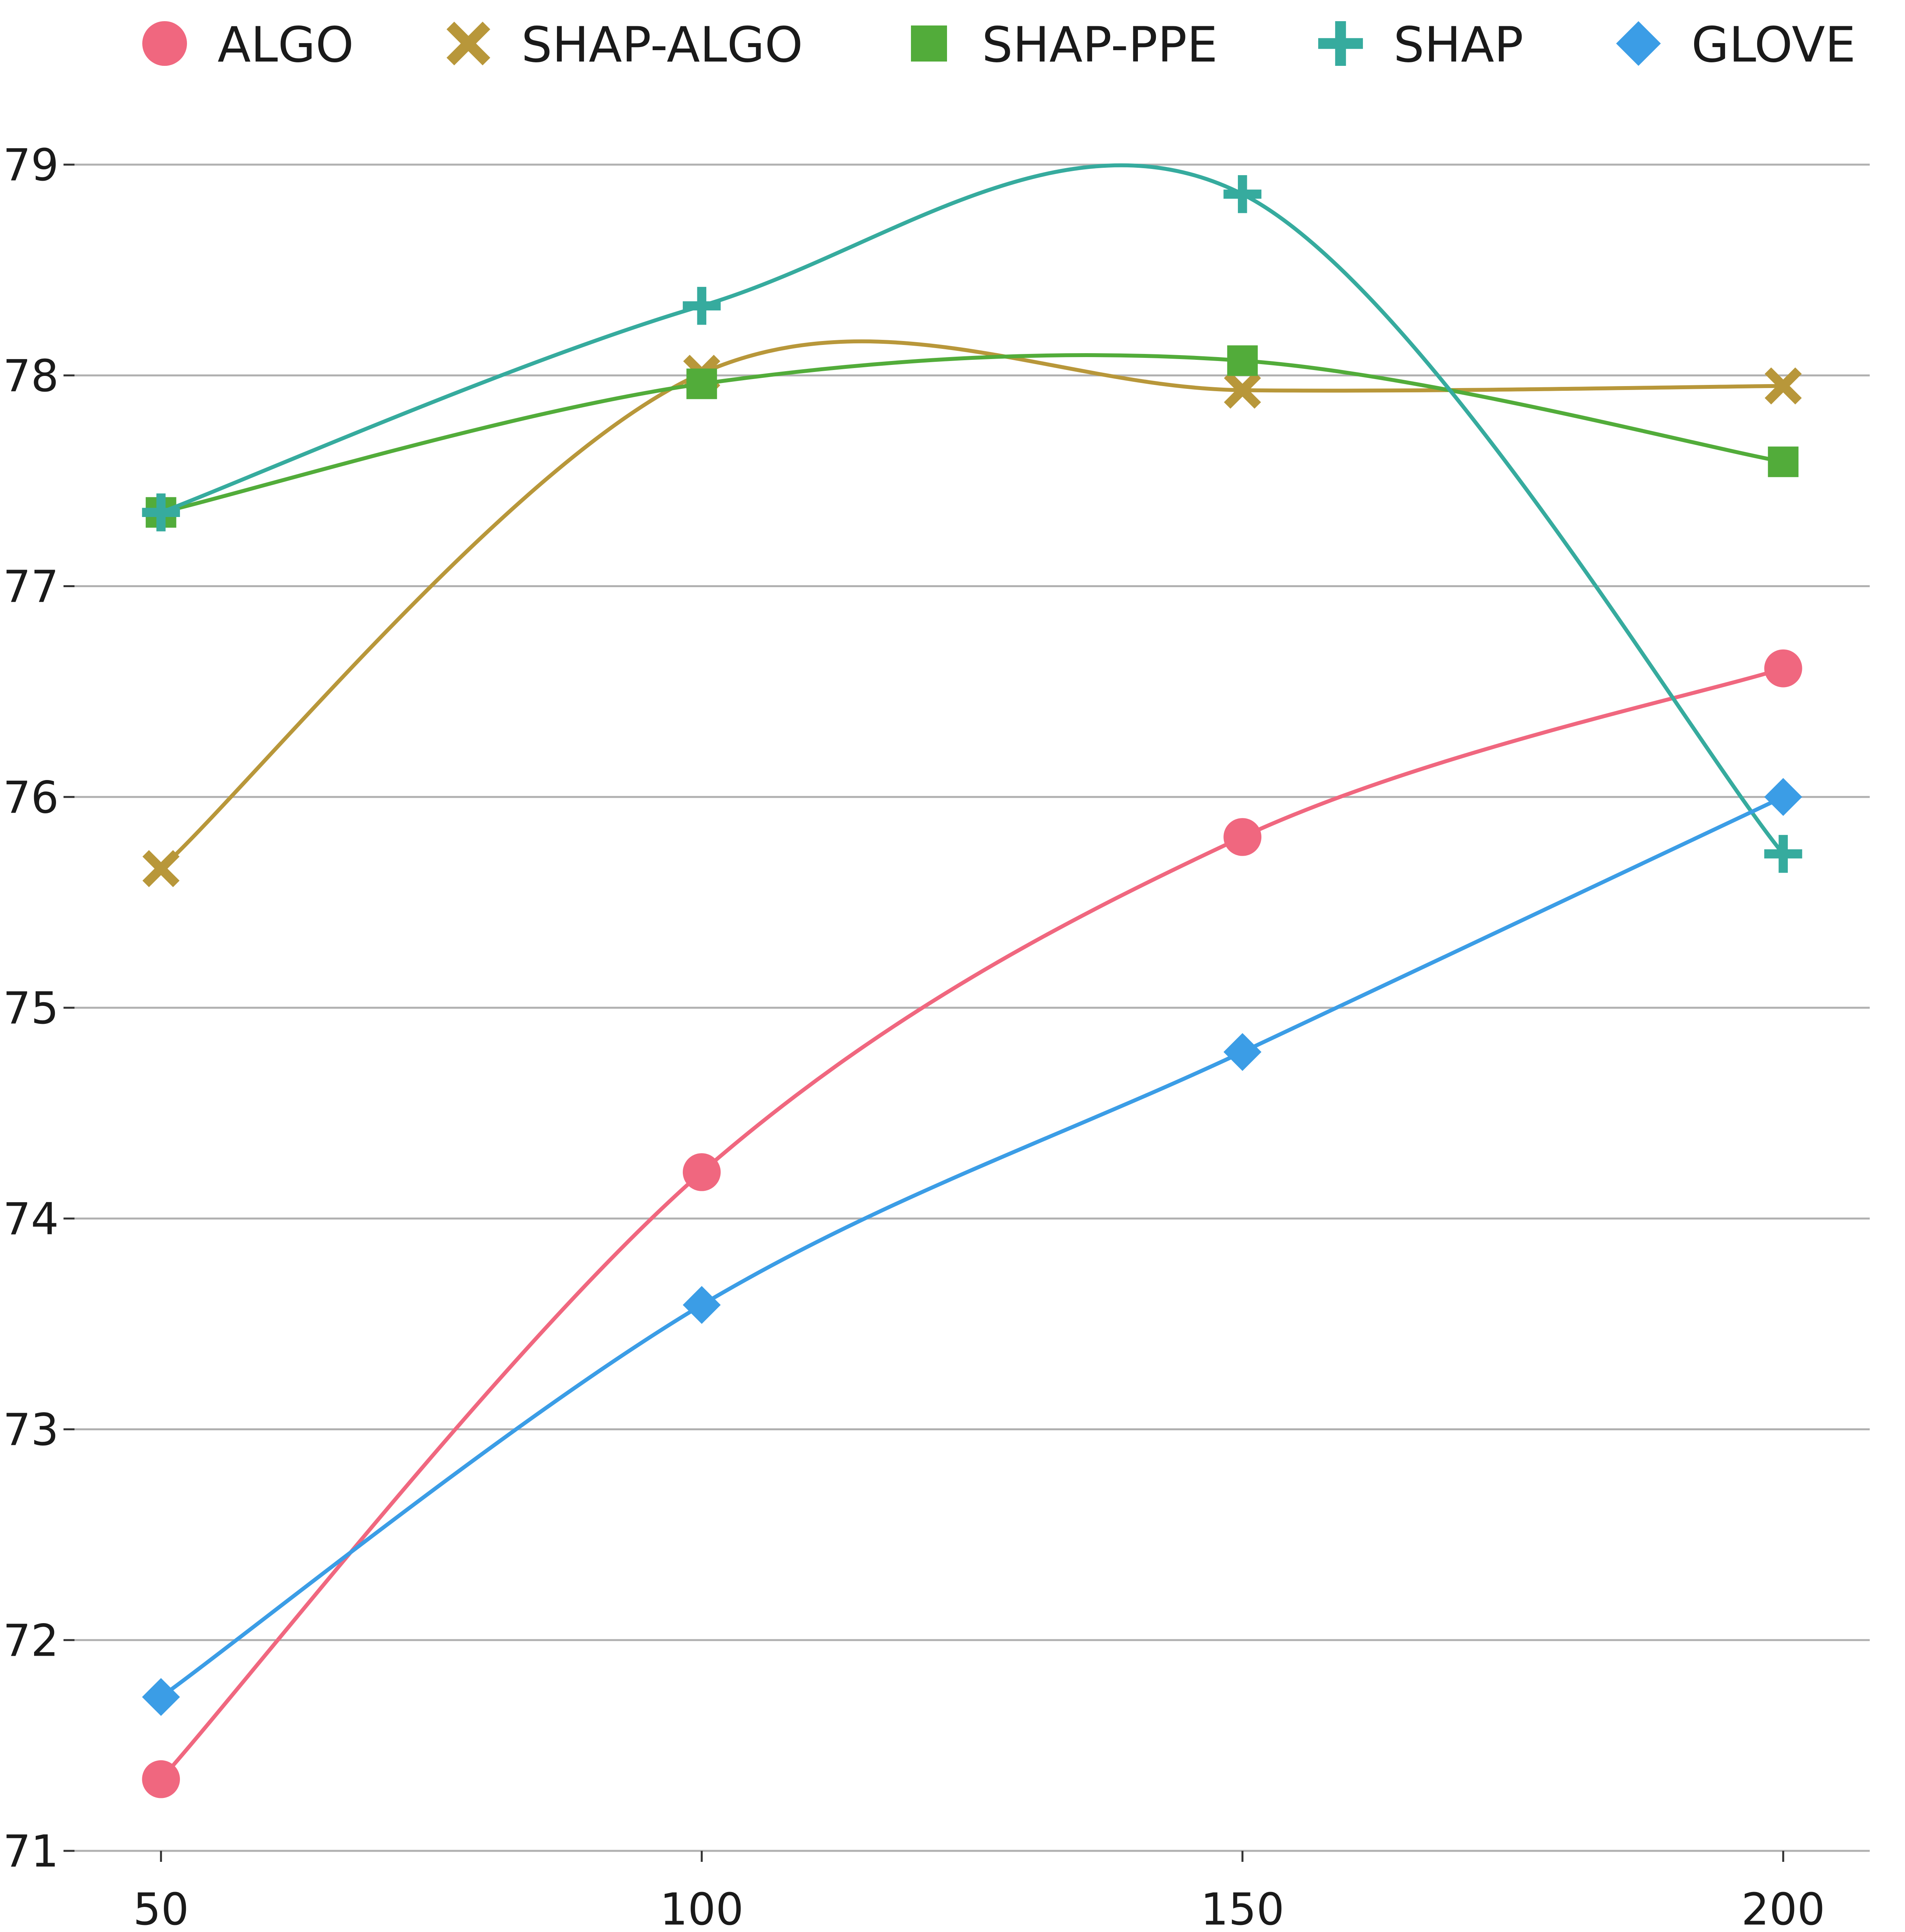  What do you see at coordinates (1243, 1908) in the screenshot?
I see `x-tick-label: 150` at bounding box center [1243, 1908].